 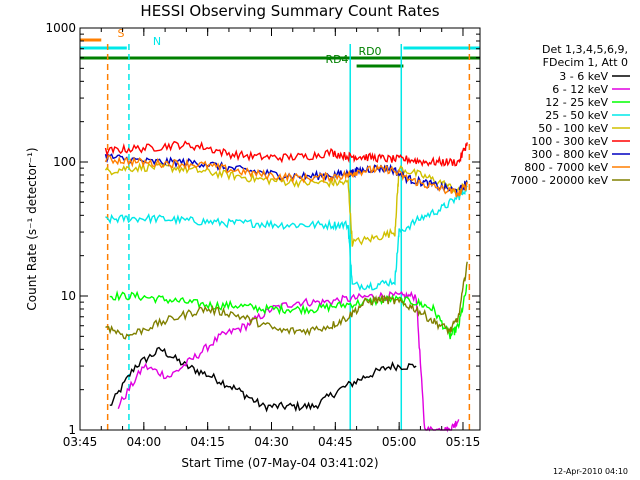 I want to click on legend-label: 7000 - 20000 keV, so click(x=559, y=180).